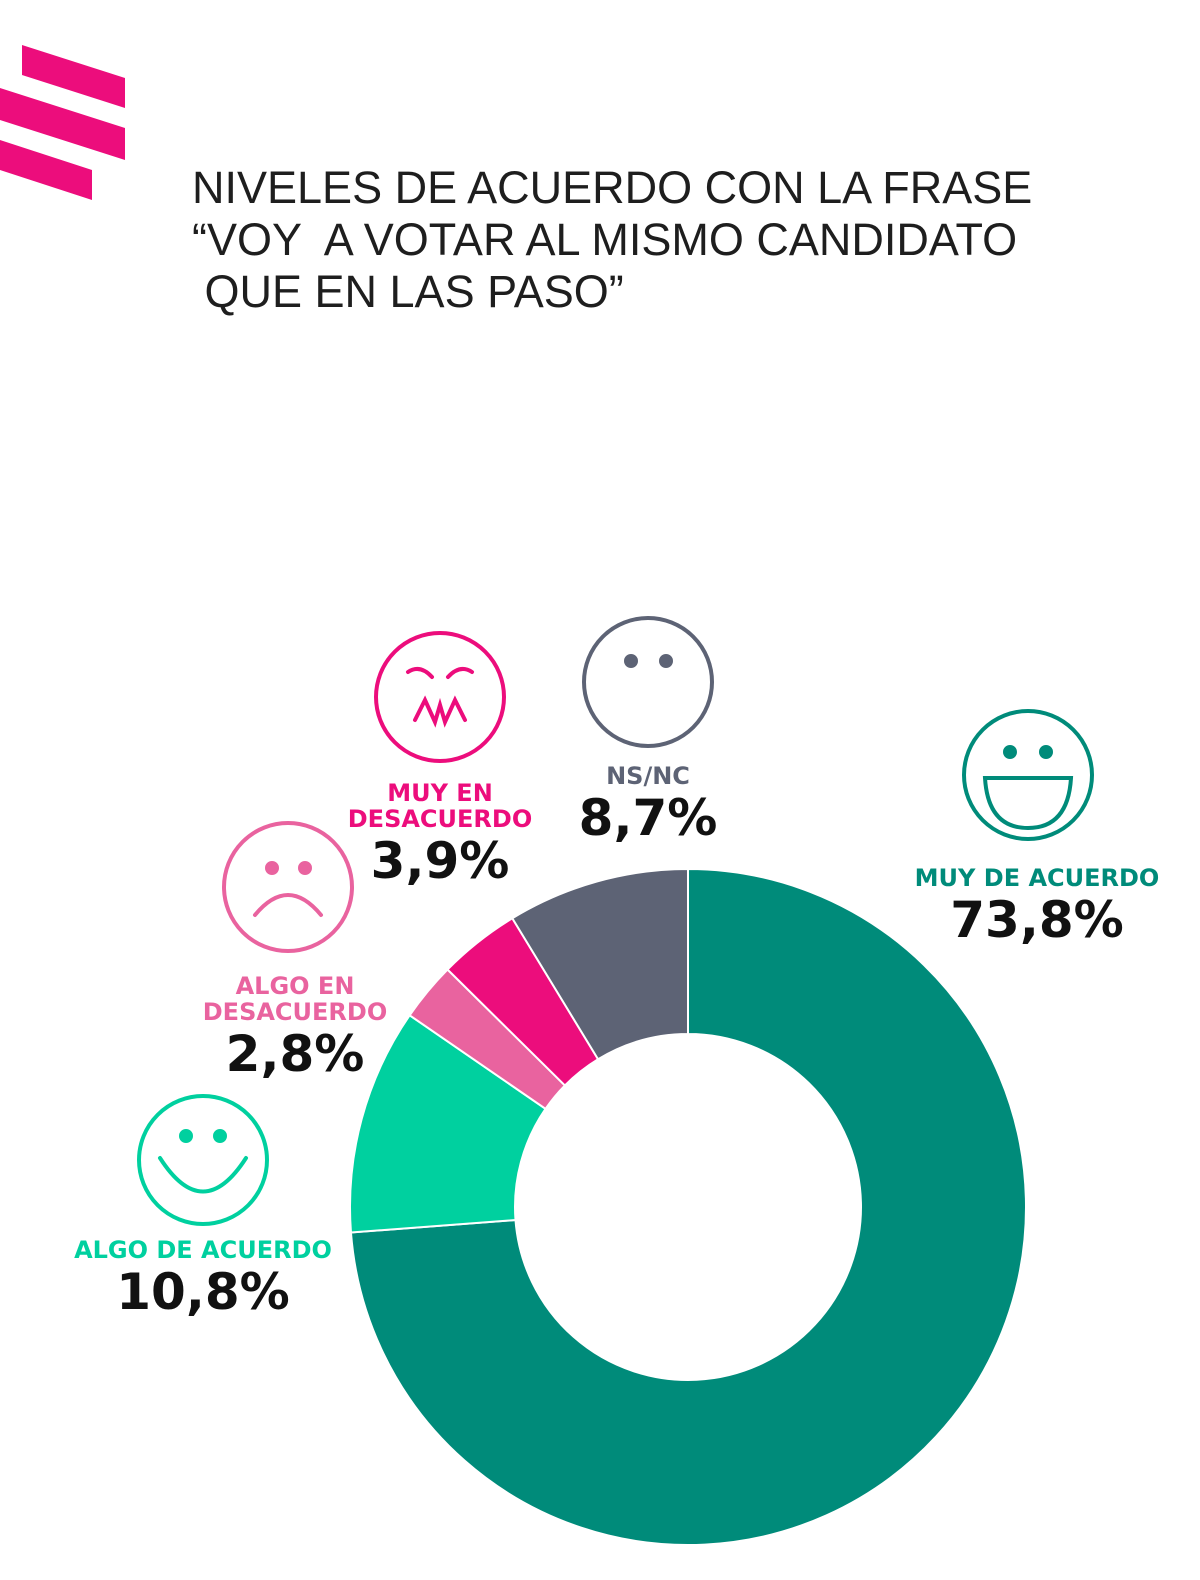 The image size is (1200, 1580). I want to click on segment-label: MUY EN DESACUERDO 3,9%, so click(440, 835).